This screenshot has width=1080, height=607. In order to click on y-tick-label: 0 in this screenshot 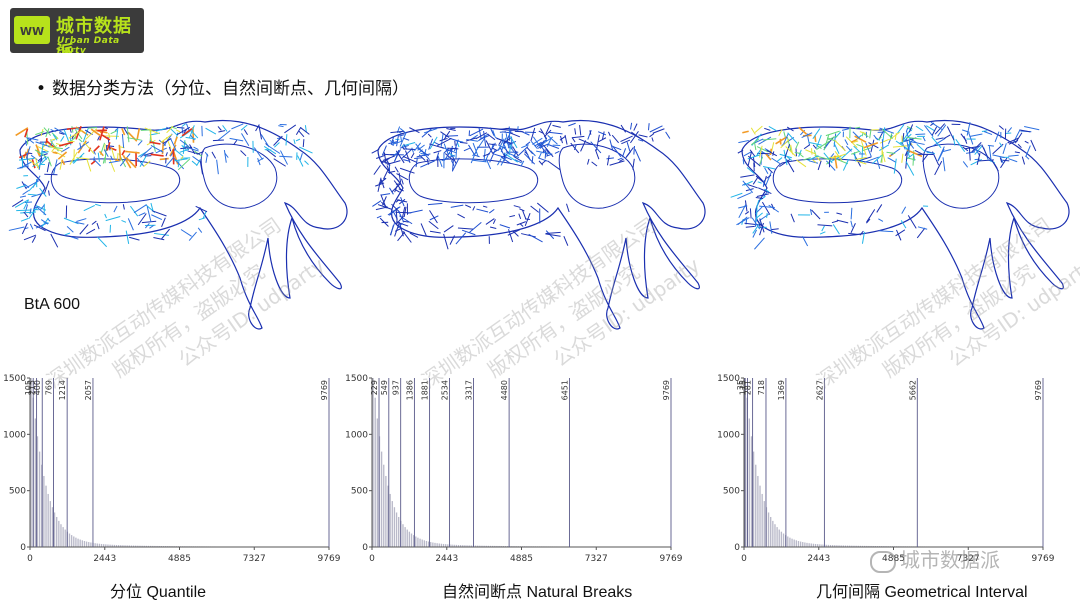, I will do `click(737, 548)`.